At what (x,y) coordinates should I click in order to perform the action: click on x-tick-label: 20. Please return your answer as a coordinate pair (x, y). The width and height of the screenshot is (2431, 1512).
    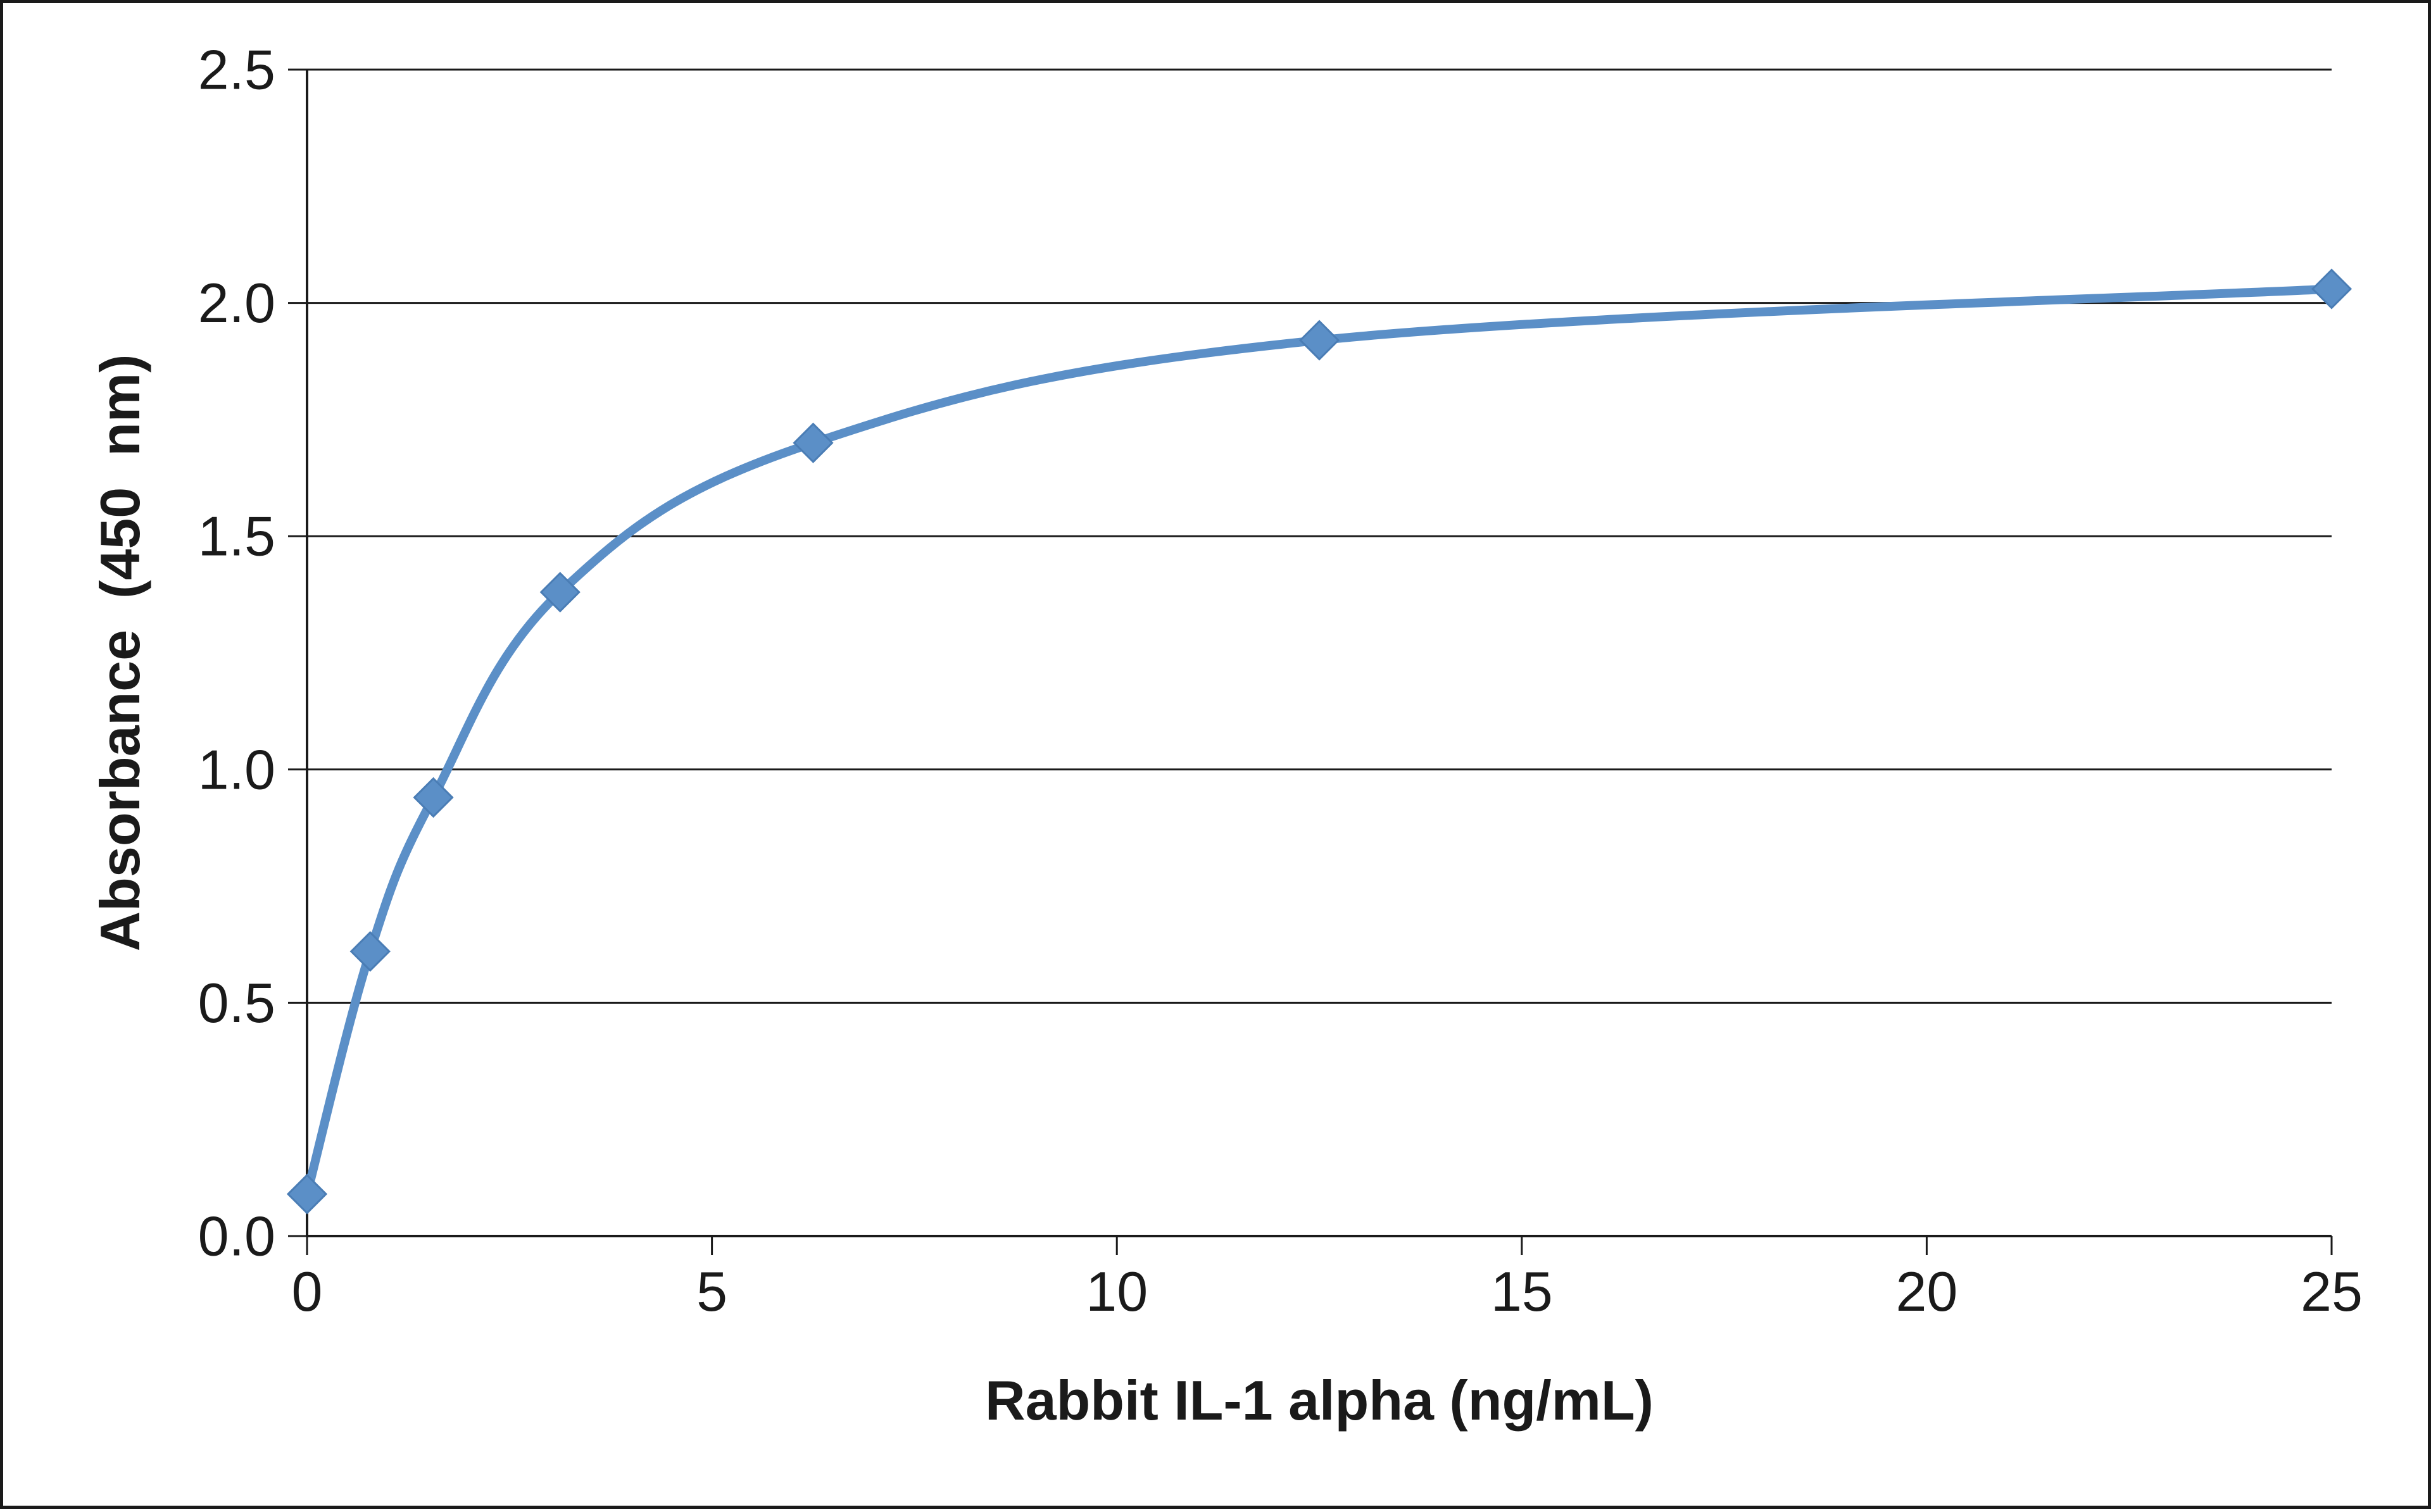
    Looking at the image, I should click on (1926, 1291).